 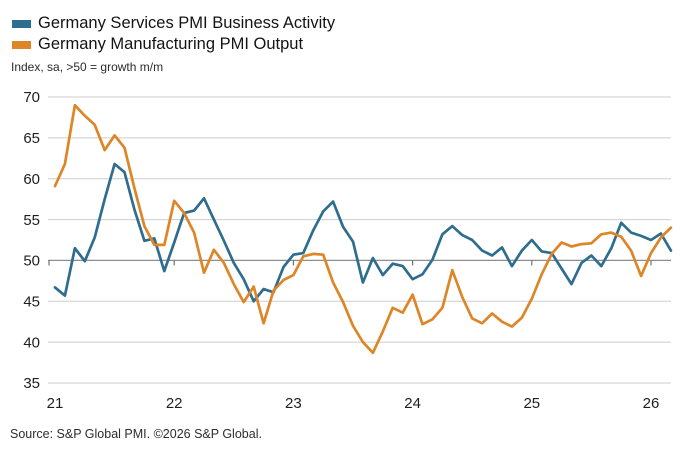 What do you see at coordinates (31, 179) in the screenshot?
I see `y-axis-label: 60` at bounding box center [31, 179].